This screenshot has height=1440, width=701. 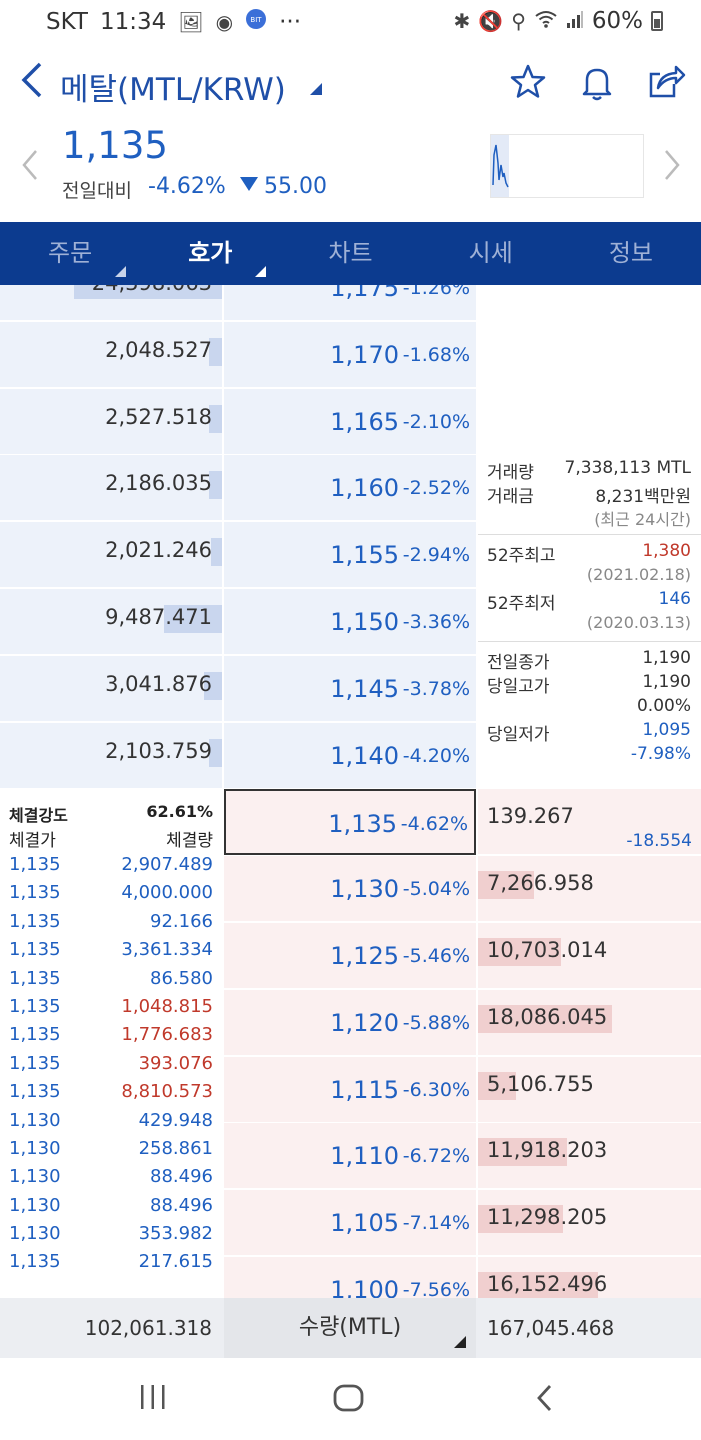 What do you see at coordinates (257, 20) in the screenshot?
I see `svg-text: BIT` at bounding box center [257, 20].